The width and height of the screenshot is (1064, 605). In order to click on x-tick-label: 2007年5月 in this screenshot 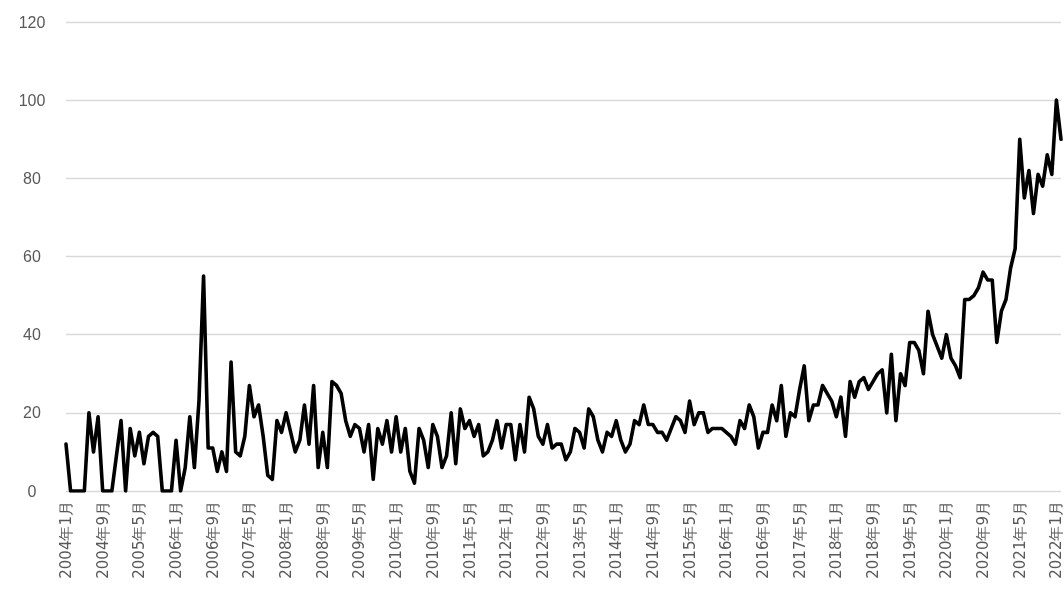, I will do `click(249, 540)`.